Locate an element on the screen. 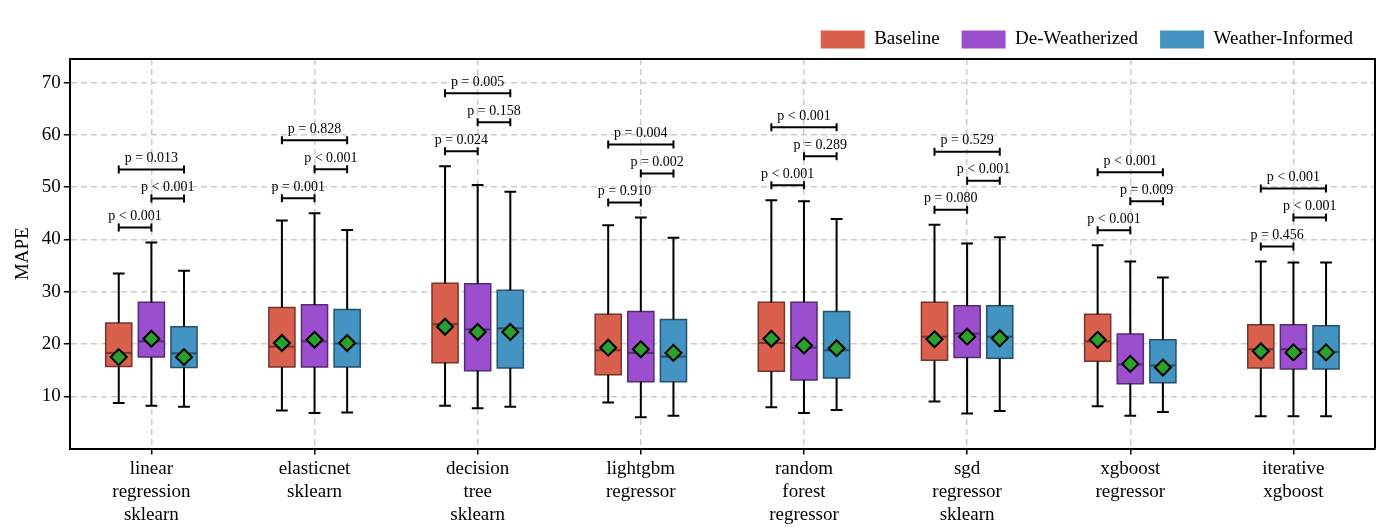 This screenshot has width=1391, height=529. x-tick-label: iterative xgboost is located at coordinates (1293, 478).